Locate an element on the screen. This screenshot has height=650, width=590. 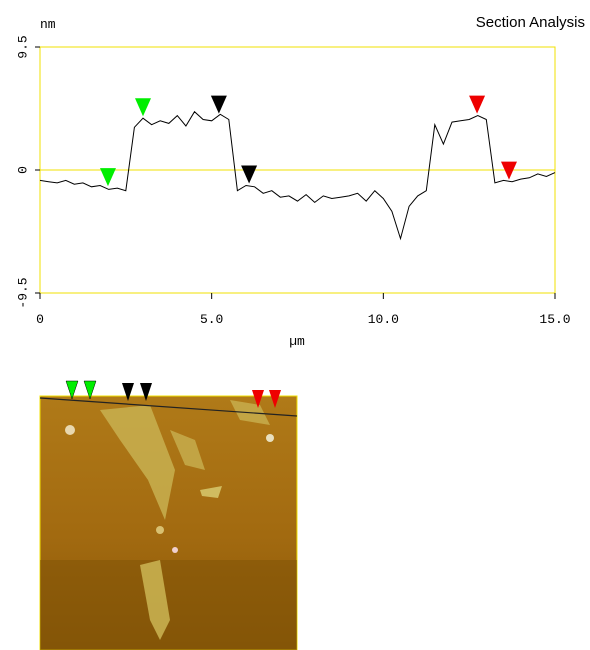
y-tick-label: 0 is located at coordinates (22, 170).